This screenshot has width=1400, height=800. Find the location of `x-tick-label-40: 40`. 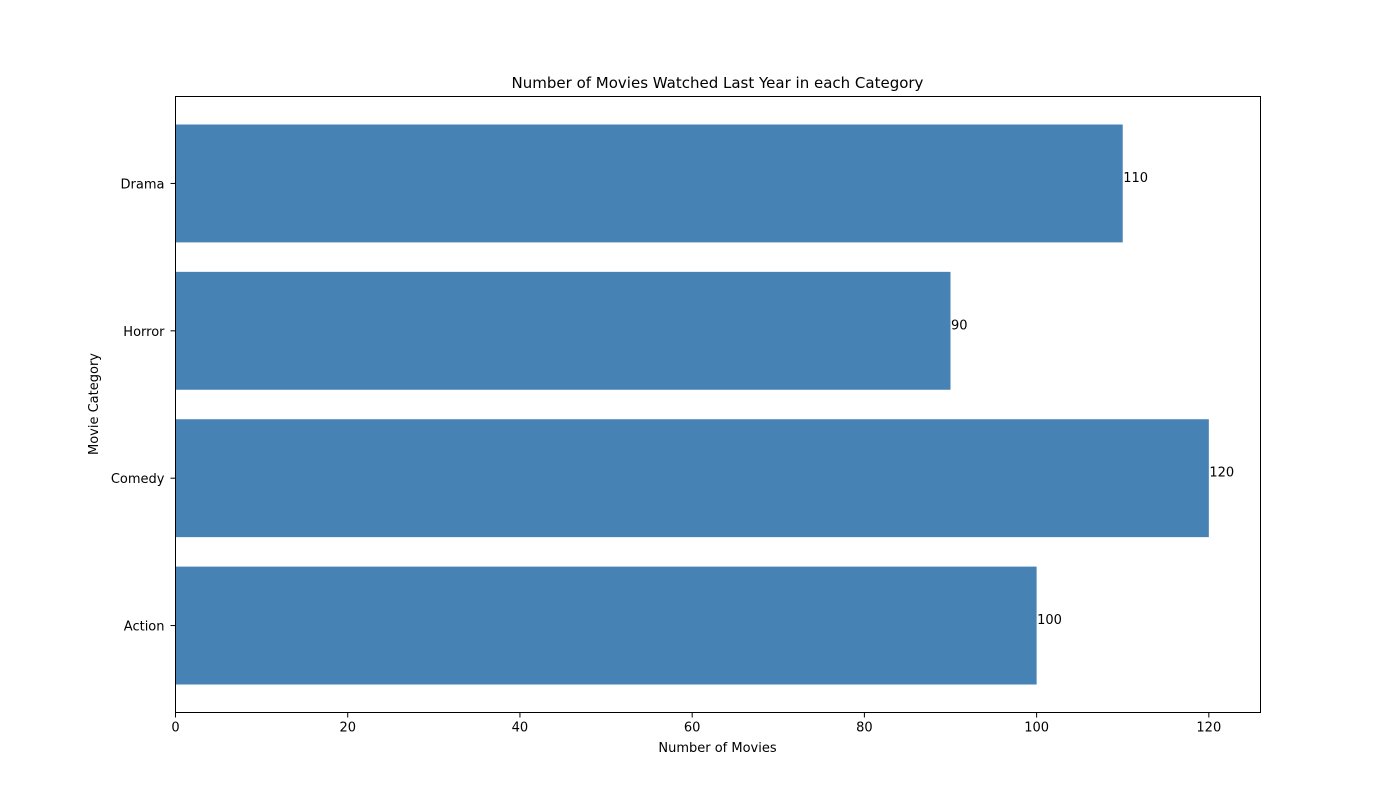

x-tick-label-40: 40 is located at coordinates (520, 728).